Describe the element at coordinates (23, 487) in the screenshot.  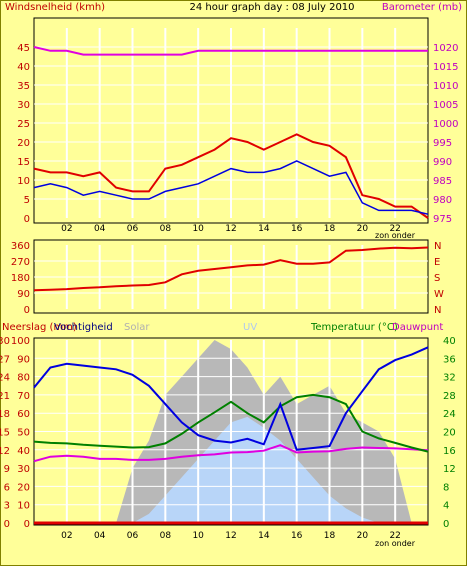
I see `humidity-y-tick: 20` at that location.